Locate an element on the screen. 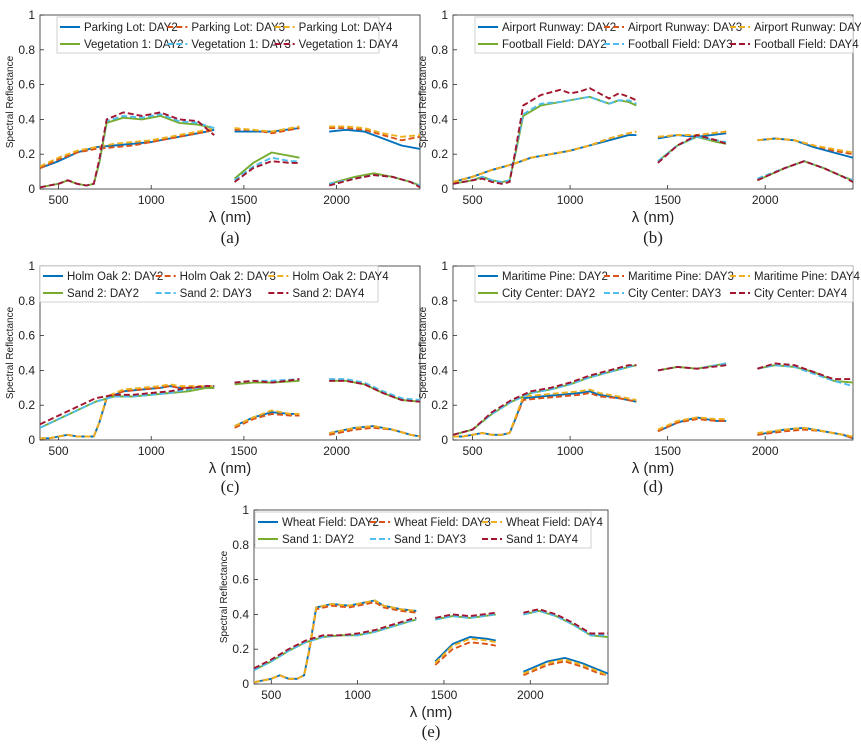 This screenshot has width=861, height=750. legend-entry: City Center: DAY4 is located at coordinates (801, 294).